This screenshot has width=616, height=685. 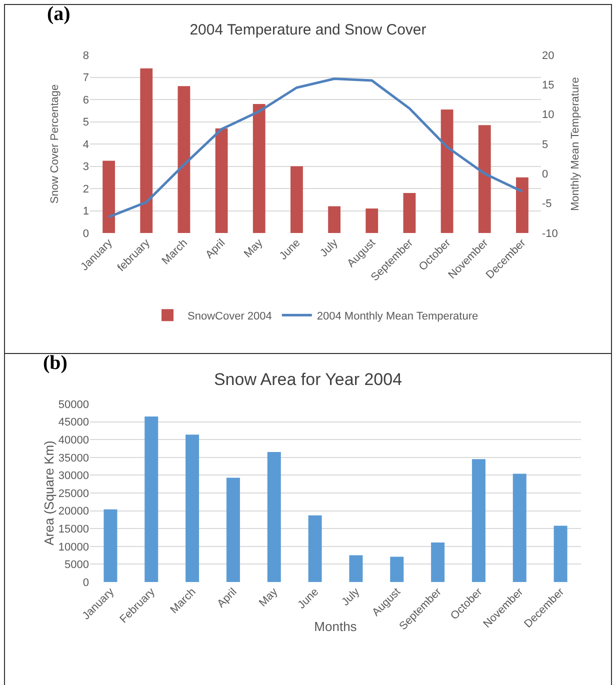 I want to click on y-tick-label: 6, so click(x=85, y=100).